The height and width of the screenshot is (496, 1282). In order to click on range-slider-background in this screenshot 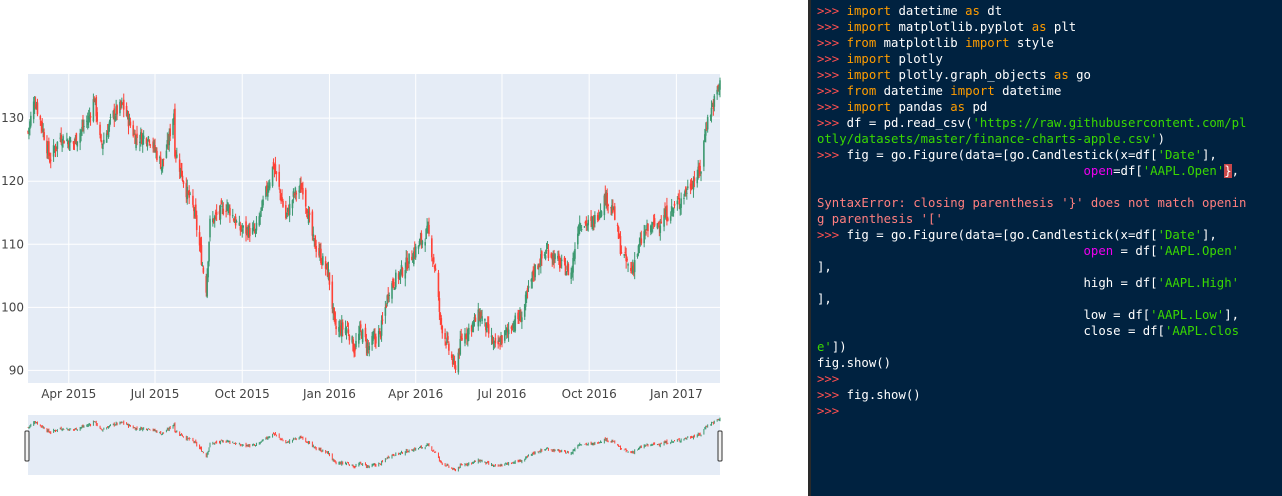, I will do `click(374, 445)`.